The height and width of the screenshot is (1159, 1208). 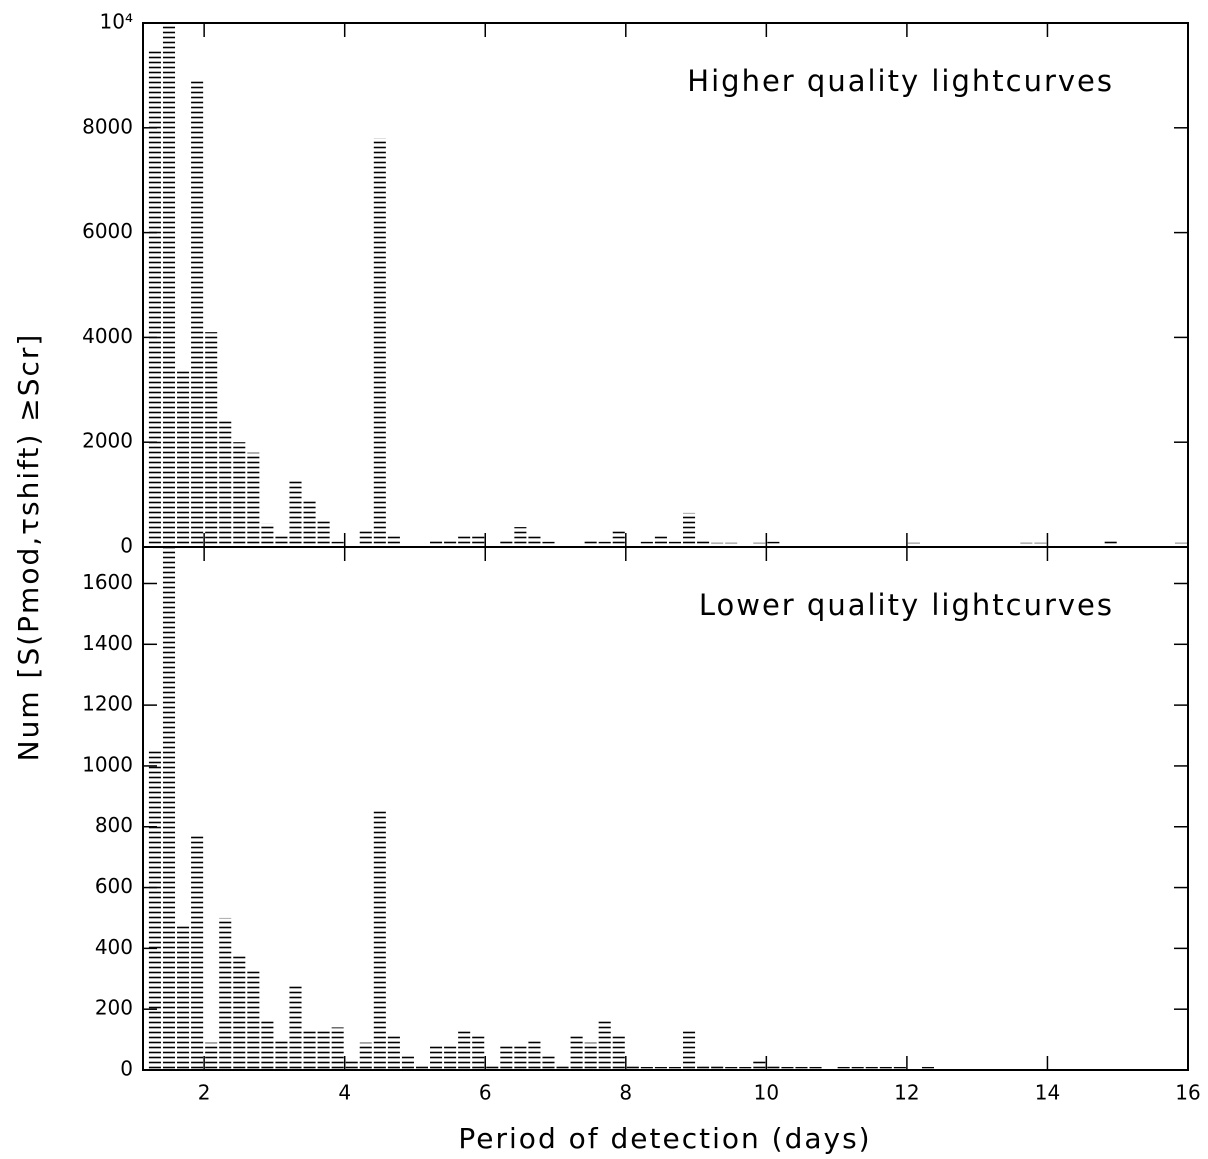 What do you see at coordinates (126, 546) in the screenshot?
I see `y-tick-label: 0` at bounding box center [126, 546].